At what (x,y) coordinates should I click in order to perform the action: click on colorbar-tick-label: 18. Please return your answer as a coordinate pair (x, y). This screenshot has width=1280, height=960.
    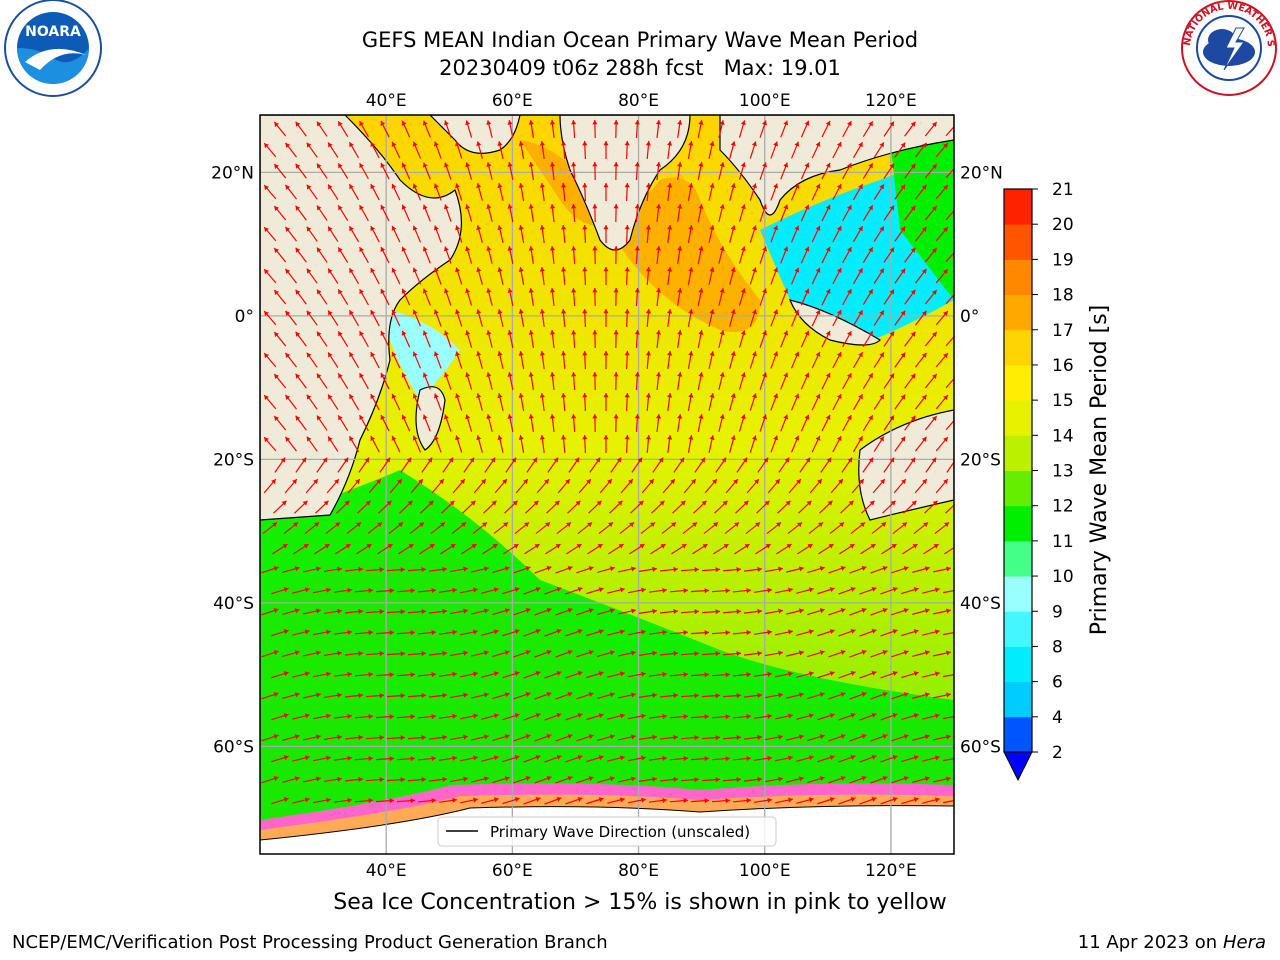
    Looking at the image, I should click on (1063, 296).